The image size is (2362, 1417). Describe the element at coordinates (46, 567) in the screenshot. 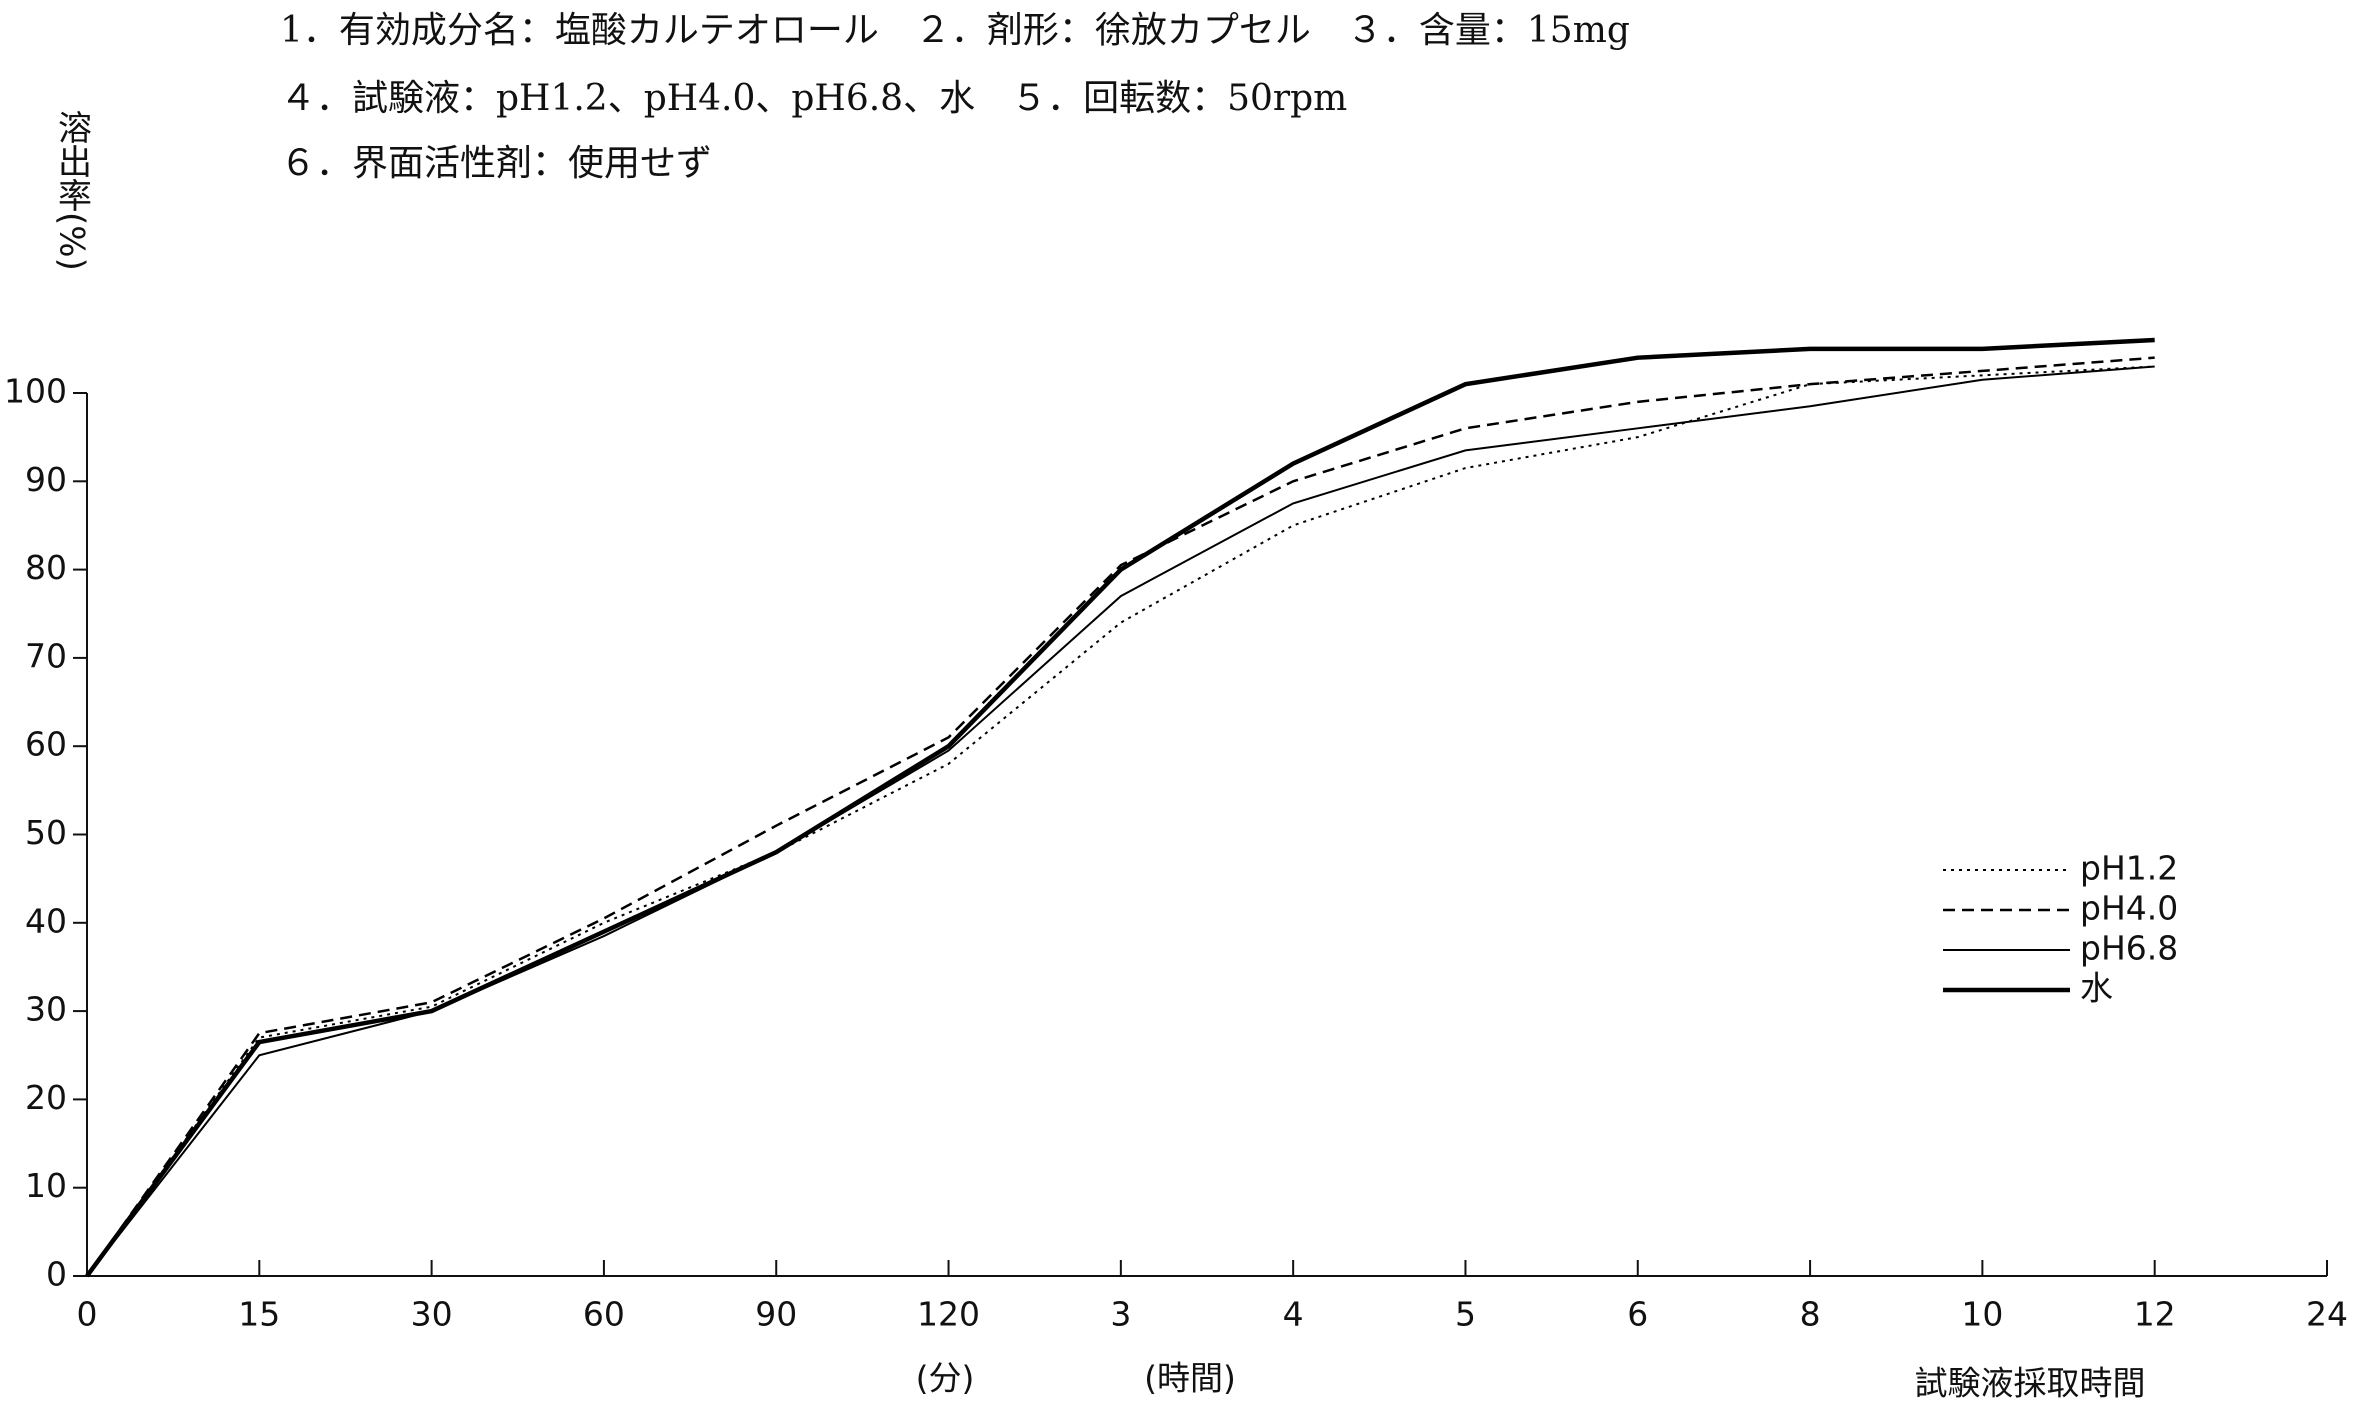

I see `y-tick-label: 80` at that location.